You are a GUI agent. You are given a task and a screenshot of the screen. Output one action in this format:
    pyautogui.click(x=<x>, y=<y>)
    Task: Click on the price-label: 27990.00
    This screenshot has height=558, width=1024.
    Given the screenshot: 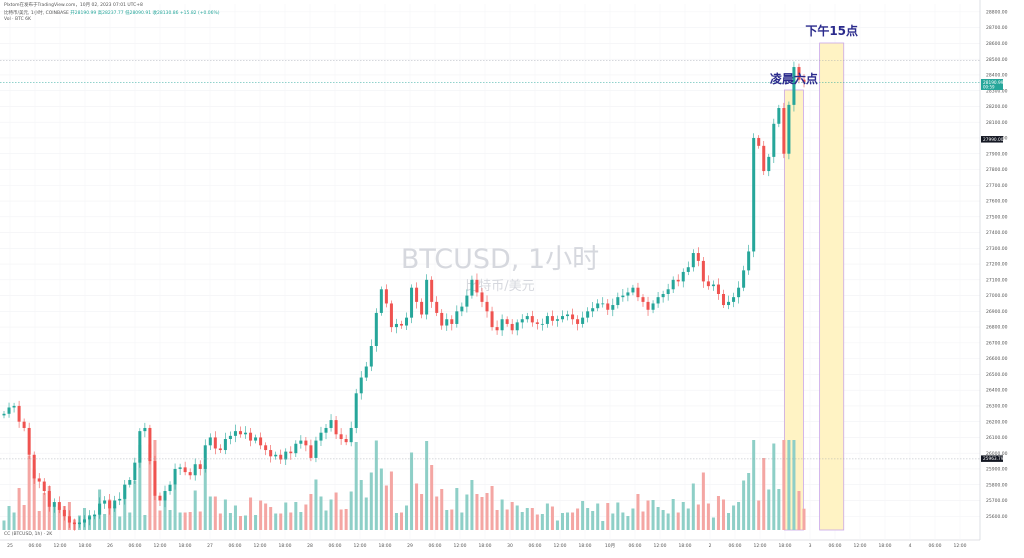 What is the action you would take?
    pyautogui.click(x=993, y=140)
    